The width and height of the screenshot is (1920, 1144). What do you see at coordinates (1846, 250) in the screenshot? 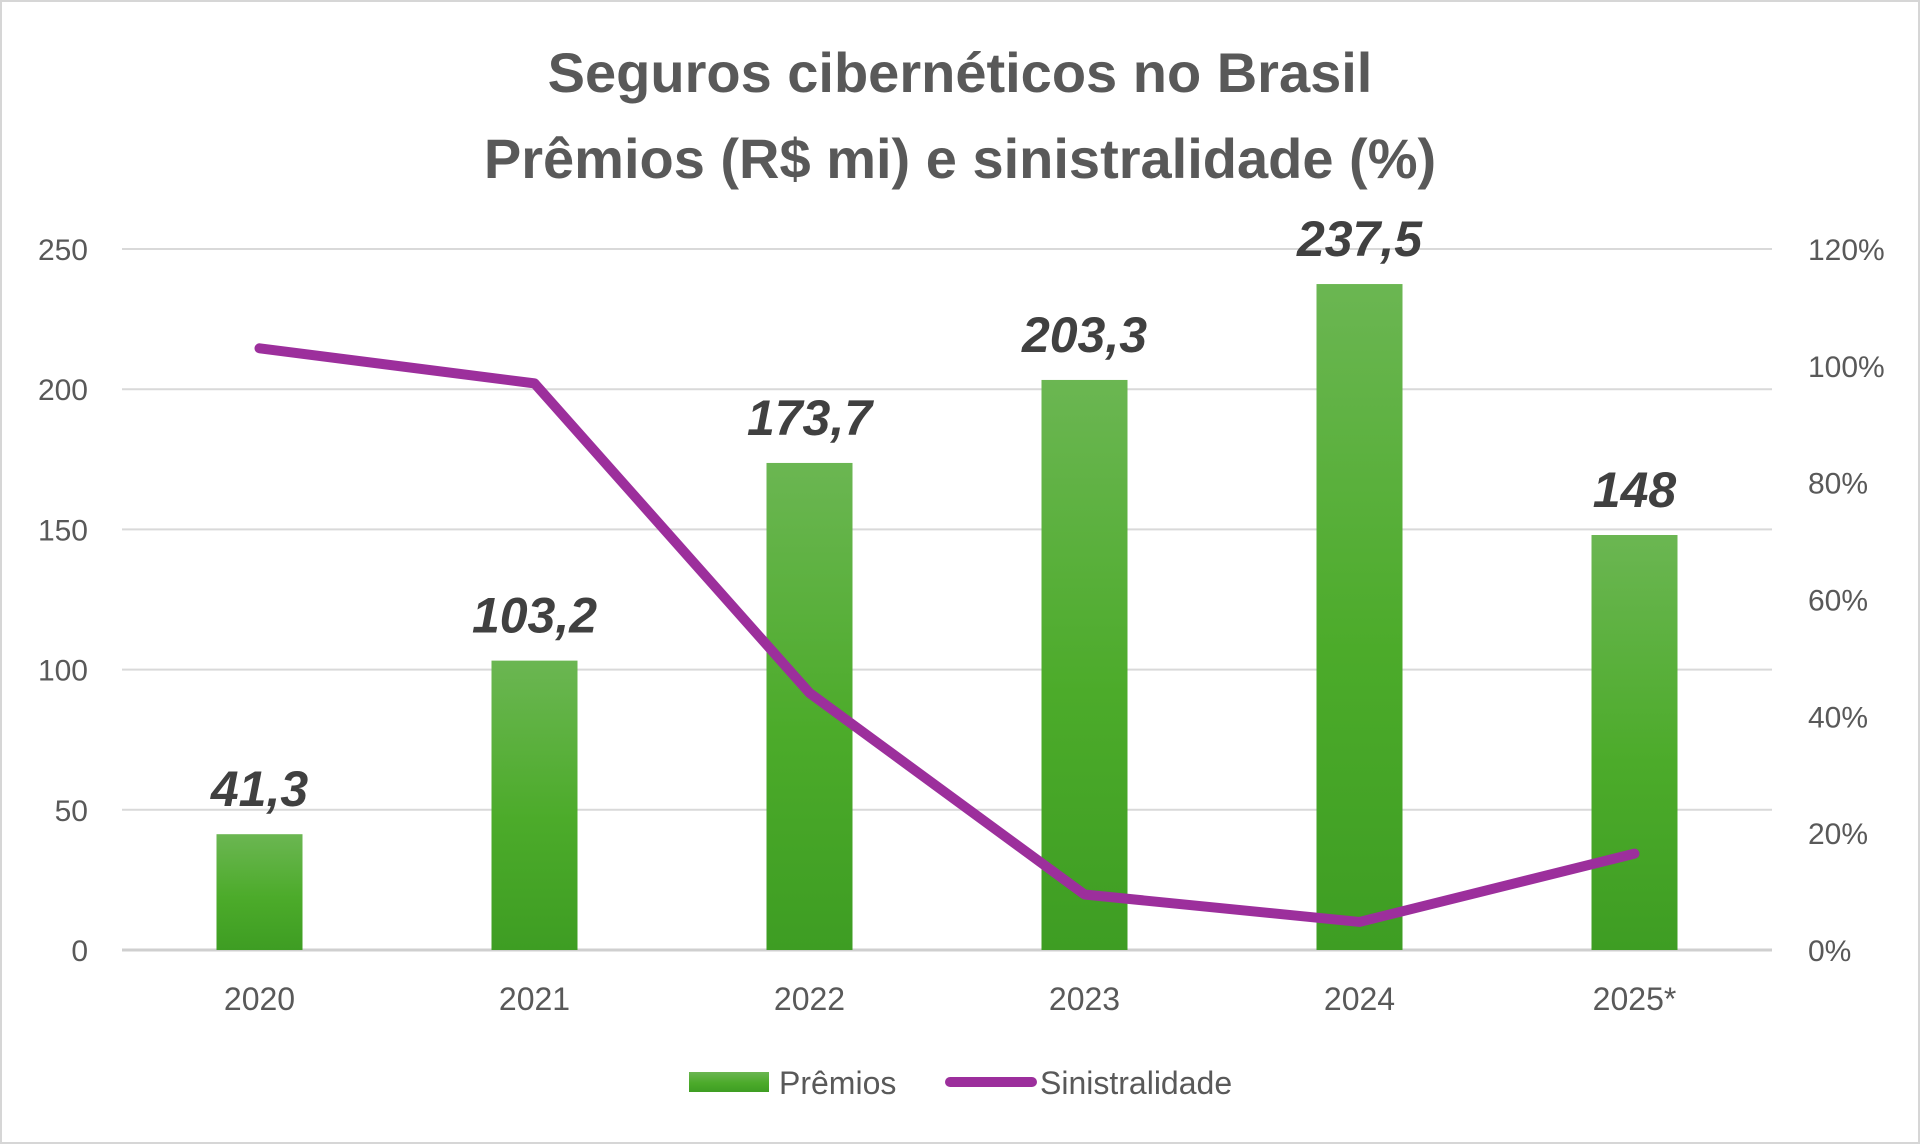
I see `right-axis-tick-label: 120%` at bounding box center [1846, 250].